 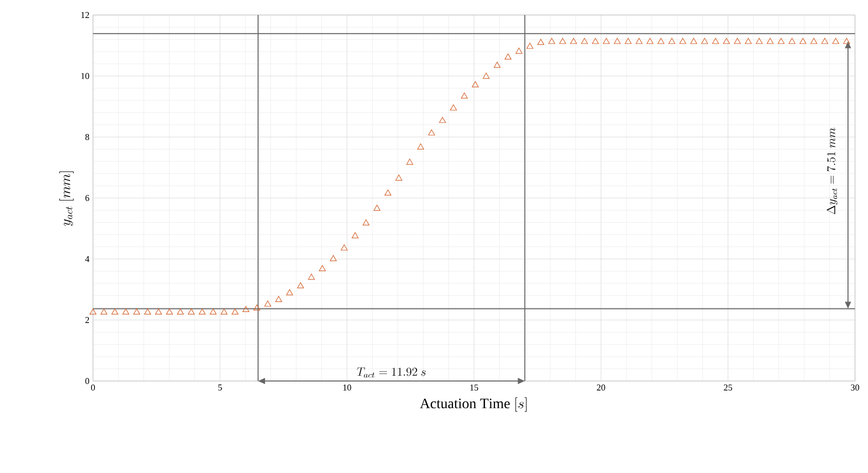 I want to click on y-tick-label: 4, so click(x=87, y=259).